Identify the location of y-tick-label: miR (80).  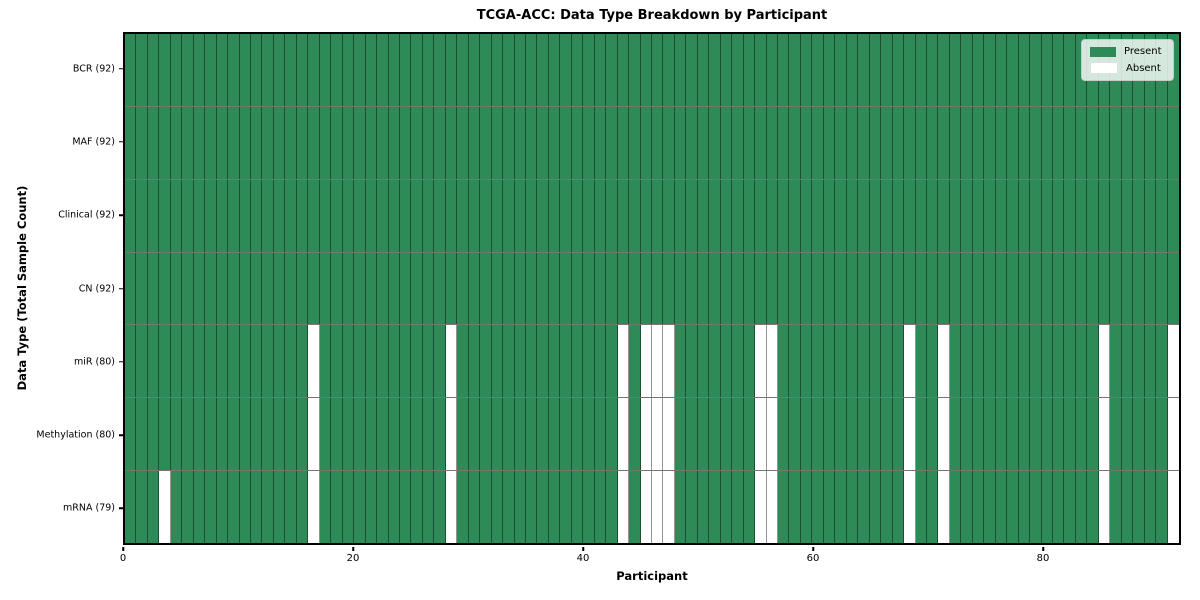
(94, 362).